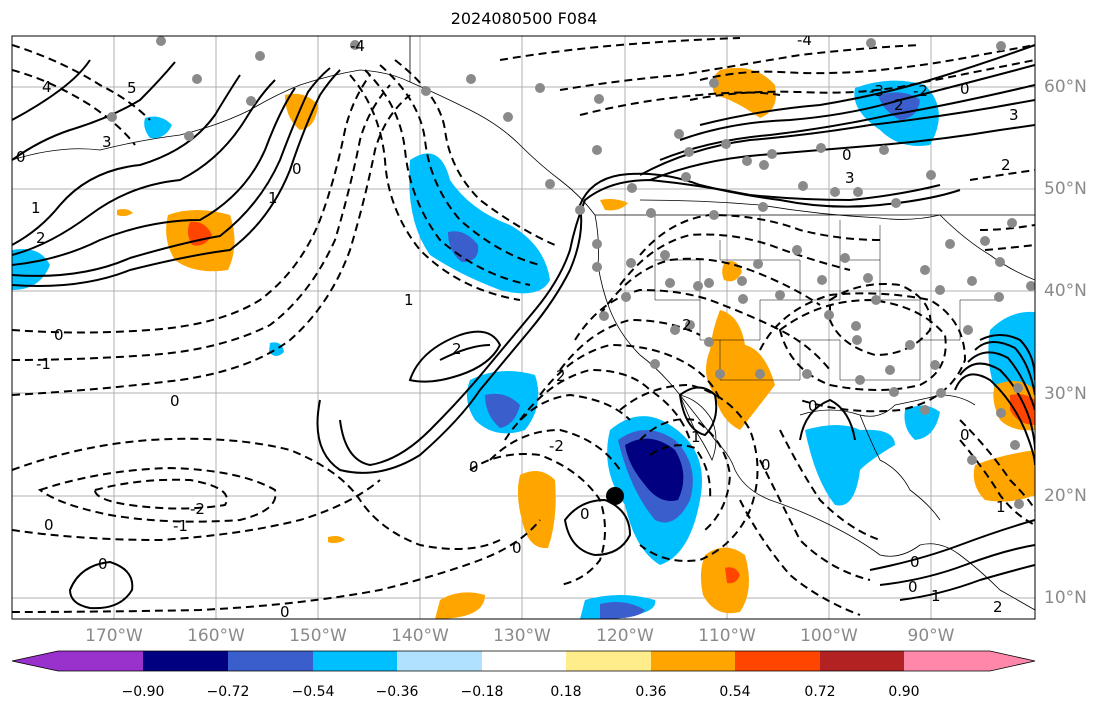  I want to click on colorbar-tick-label: −0.90, so click(143, 692).